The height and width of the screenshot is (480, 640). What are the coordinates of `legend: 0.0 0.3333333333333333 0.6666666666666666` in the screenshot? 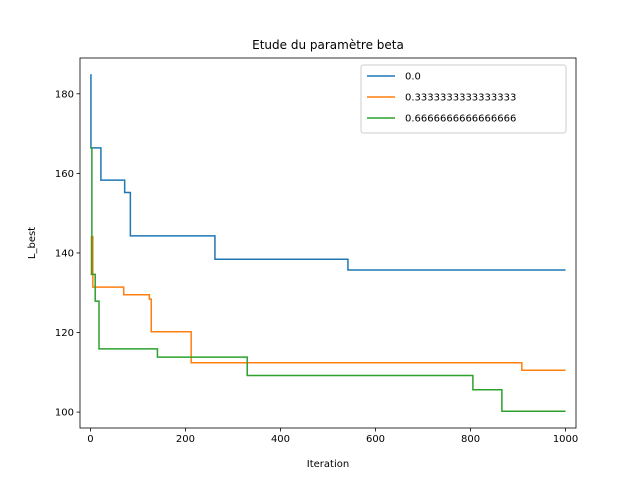 It's located at (463, 99).